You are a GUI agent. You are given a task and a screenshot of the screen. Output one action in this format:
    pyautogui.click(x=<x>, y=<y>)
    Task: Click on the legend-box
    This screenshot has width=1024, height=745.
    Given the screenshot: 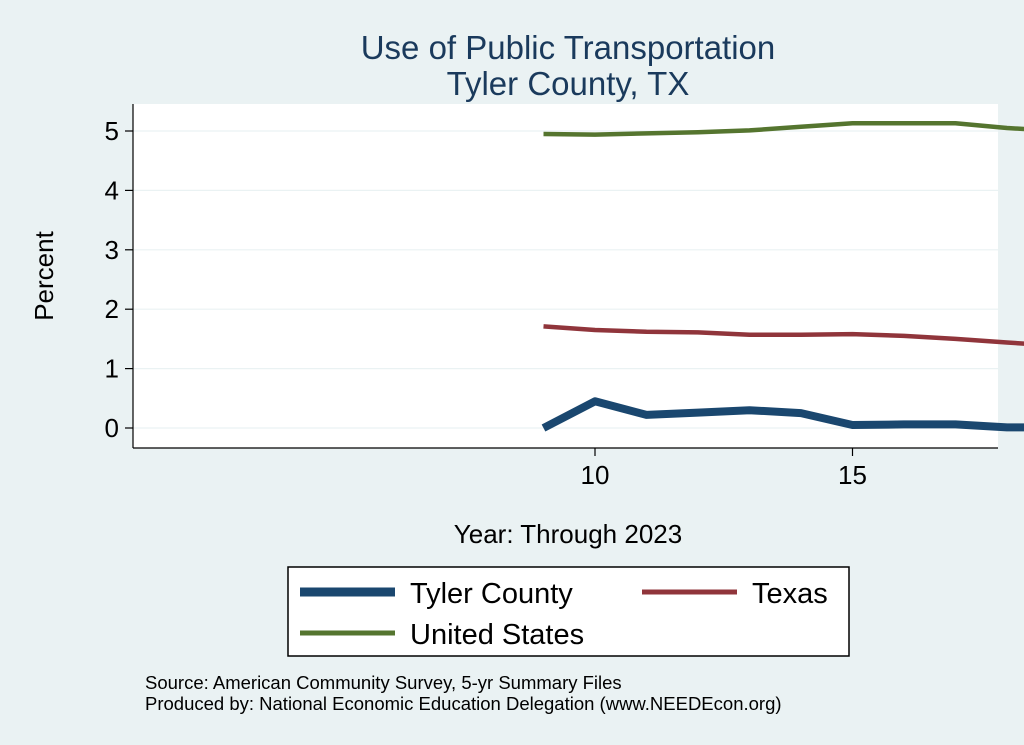 What is the action you would take?
    pyautogui.click(x=568, y=611)
    